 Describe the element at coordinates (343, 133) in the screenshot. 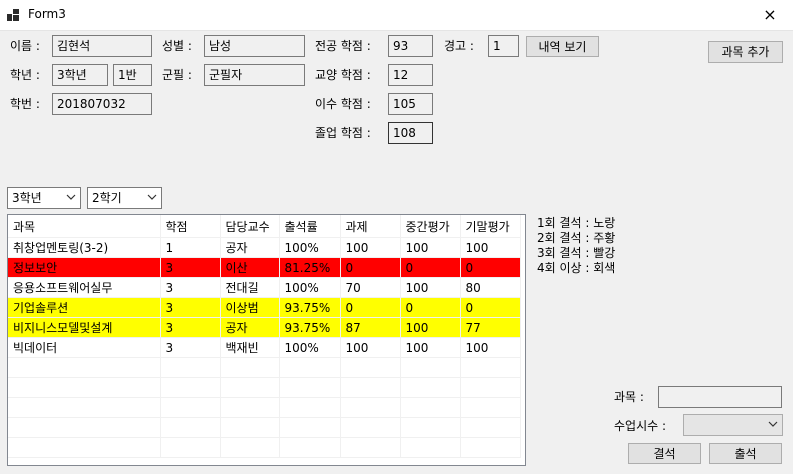

I see `graduation-credits-label: 졸업 학점 :` at that location.